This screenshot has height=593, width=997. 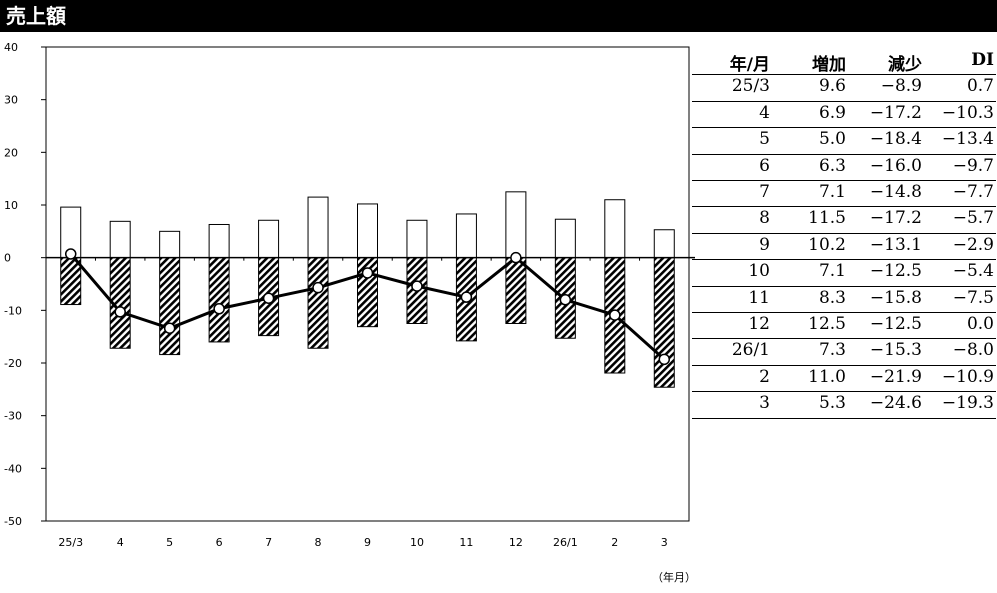 I want to click on y-tick-label: -10, so click(x=13, y=310).